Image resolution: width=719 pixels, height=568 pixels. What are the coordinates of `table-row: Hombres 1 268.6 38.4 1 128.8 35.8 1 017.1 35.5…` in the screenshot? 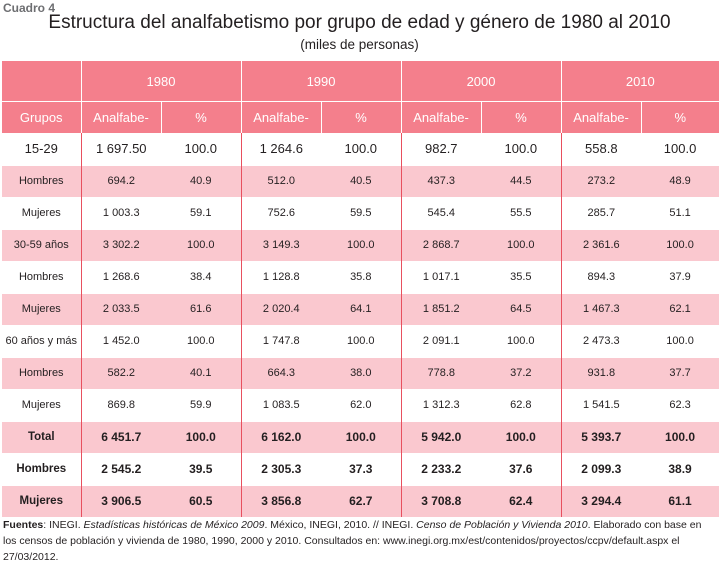 It's located at (360, 277).